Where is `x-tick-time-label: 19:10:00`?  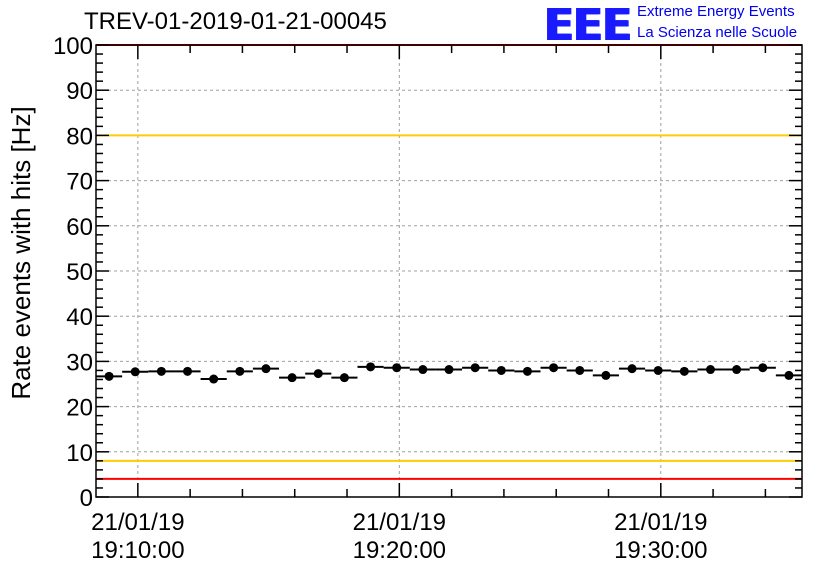
x-tick-time-label: 19:10:00 is located at coordinates (137, 550).